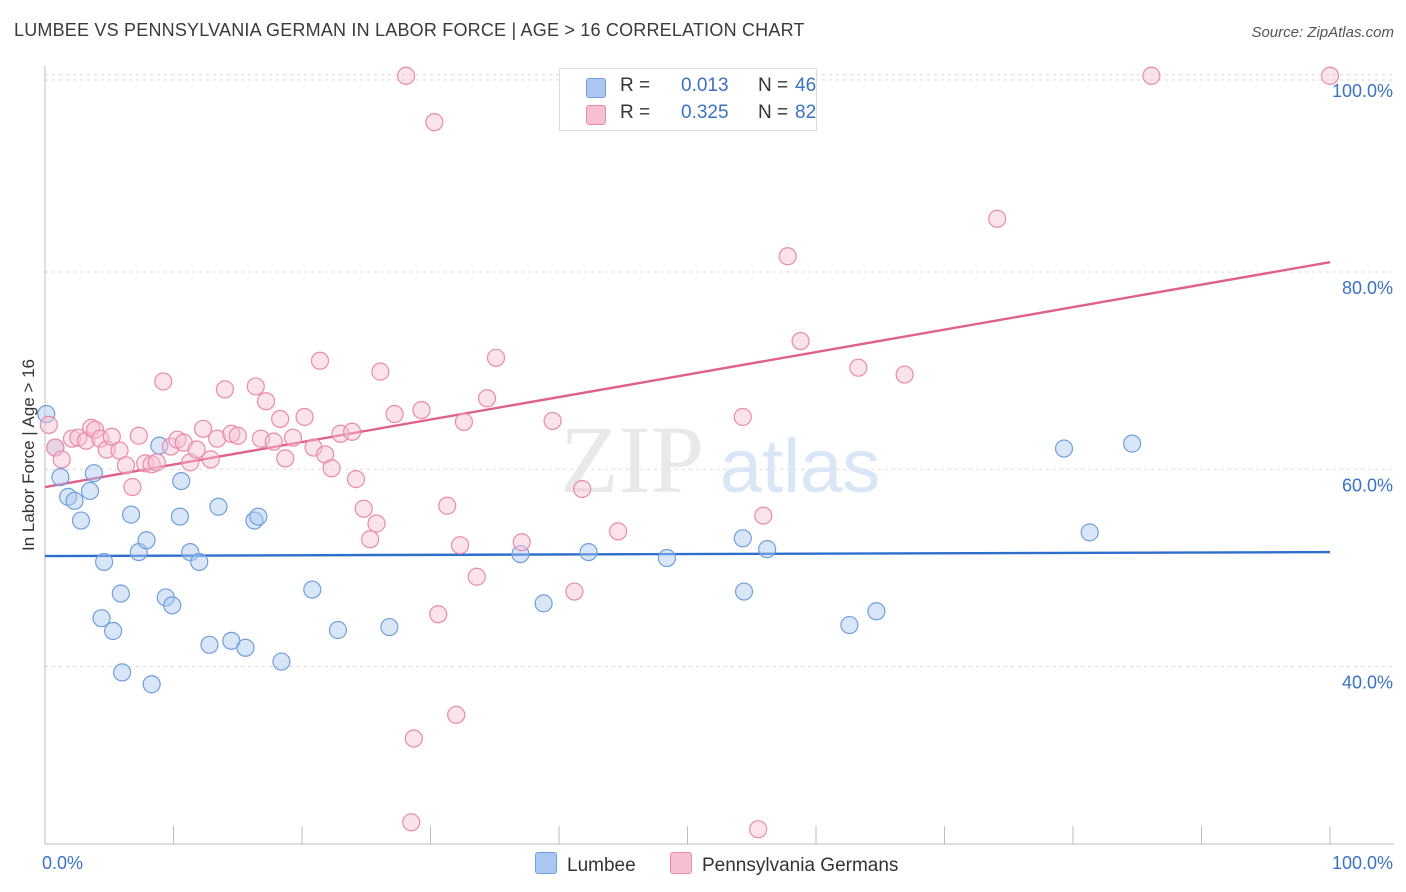 Image resolution: width=1406 pixels, height=892 pixels. Describe the element at coordinates (705, 85) in the screenshot. I see `legend-r-value: 0.013` at that location.